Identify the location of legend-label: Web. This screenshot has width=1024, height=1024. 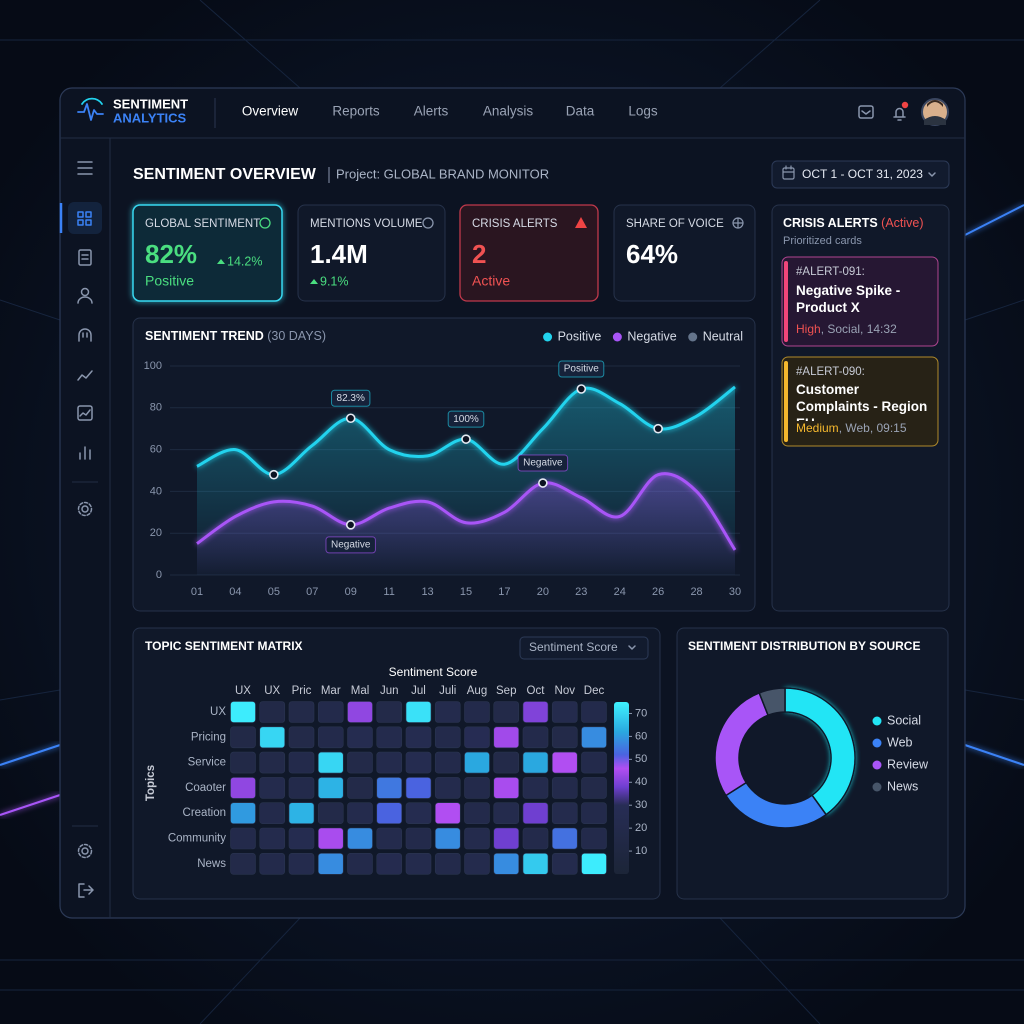
(900, 742).